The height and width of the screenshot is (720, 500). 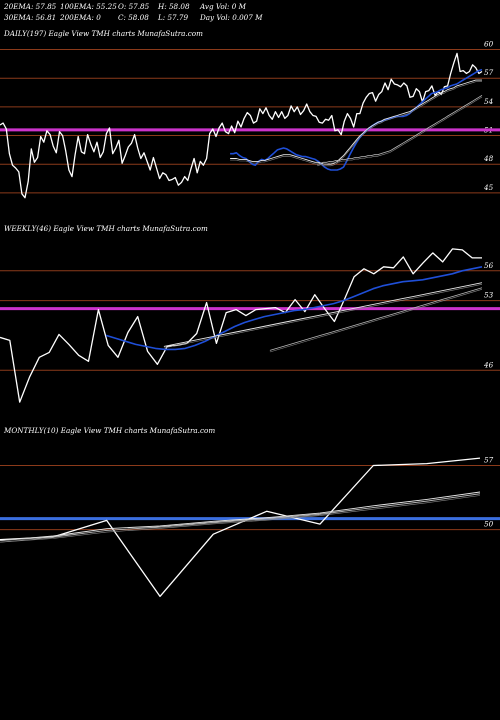 What do you see at coordinates (489, 524) in the screenshot?
I see `y-tick-label: 50` at bounding box center [489, 524].